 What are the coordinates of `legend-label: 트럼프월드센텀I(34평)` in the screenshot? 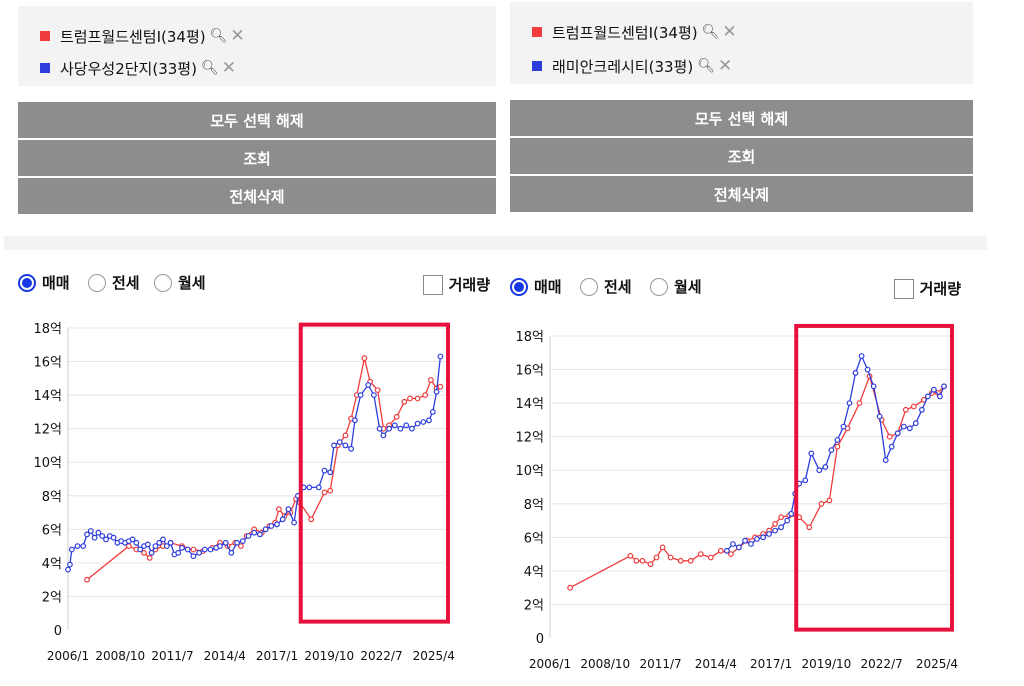 It's located at (133, 36).